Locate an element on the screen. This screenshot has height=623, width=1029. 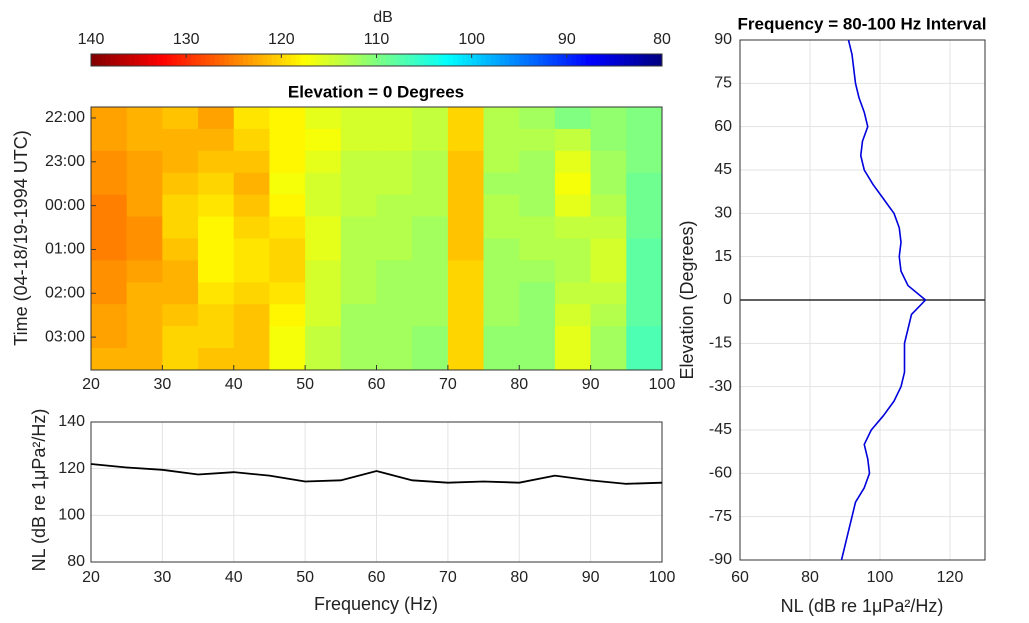
y-tick-label: 23:00 is located at coordinates (65, 161).